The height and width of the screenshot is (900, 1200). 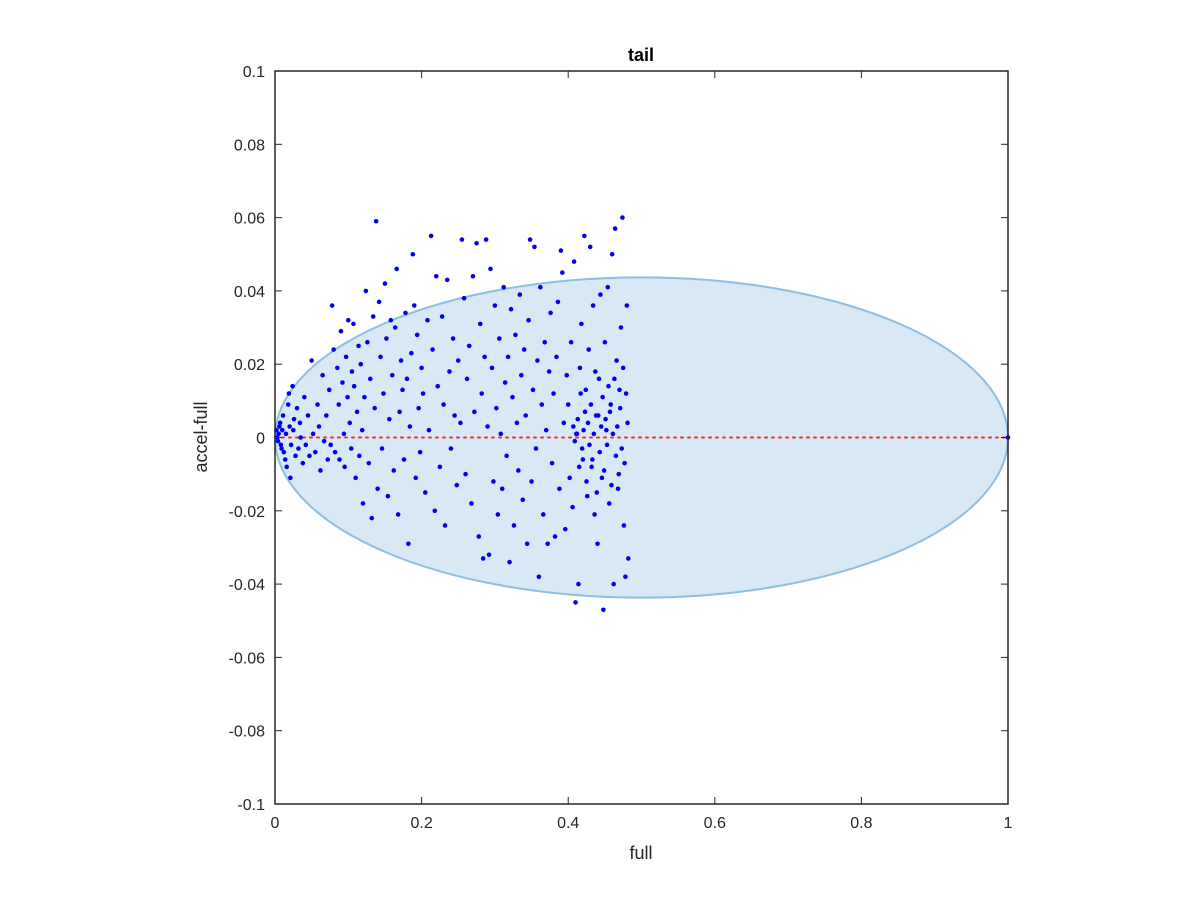 I want to click on y-tick-label: 0.02, so click(x=249, y=365).